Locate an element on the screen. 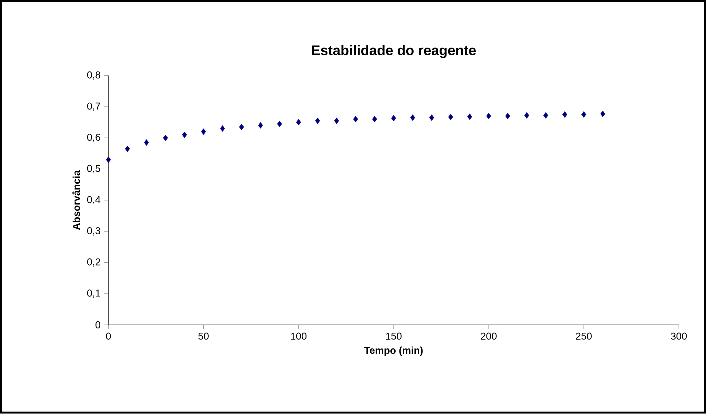 This screenshot has height=414, width=706. y-tick-label: 0,4 is located at coordinates (94, 200).